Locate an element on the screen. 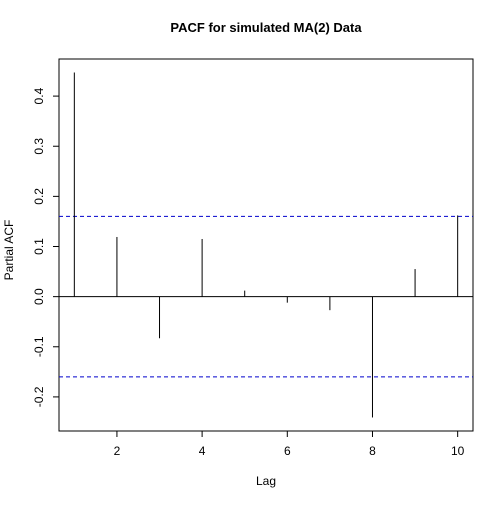 Image resolution: width=504 pixels, height=509 pixels. y-tick-label: 0.3 is located at coordinates (39, 146).